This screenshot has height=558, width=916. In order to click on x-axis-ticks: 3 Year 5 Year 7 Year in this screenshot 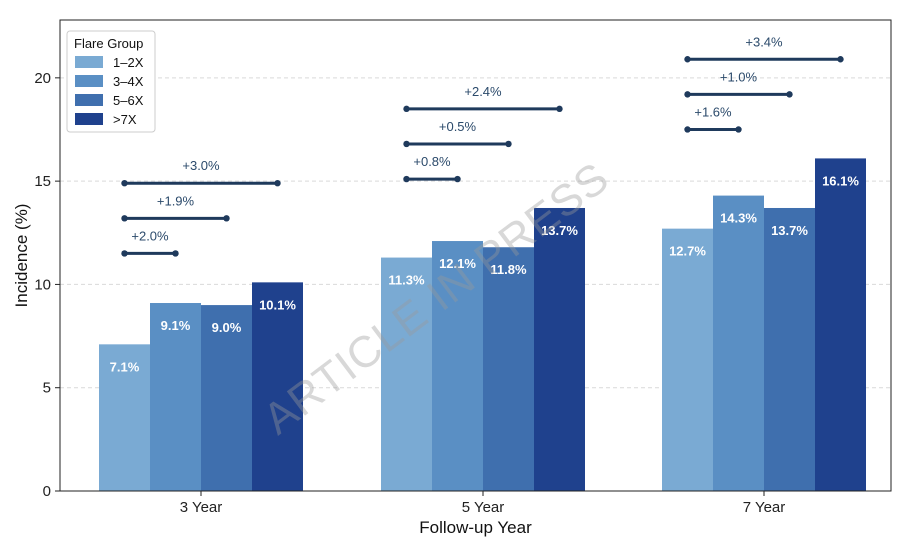, I will do `click(483, 503)`.